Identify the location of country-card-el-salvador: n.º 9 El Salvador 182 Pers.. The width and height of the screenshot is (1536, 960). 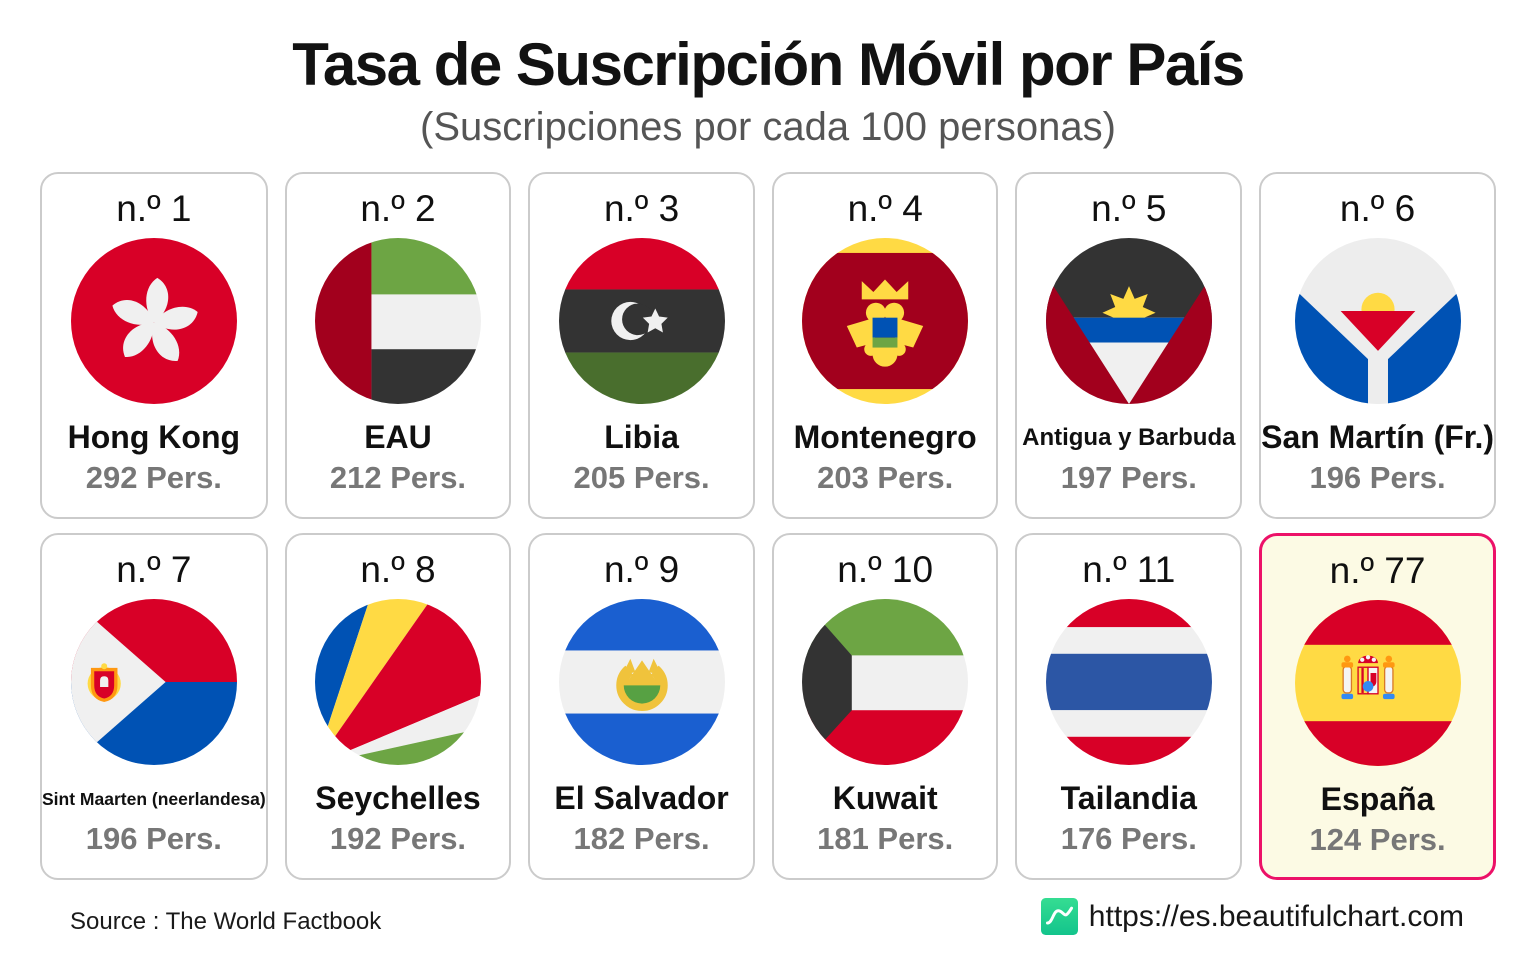
(641, 706).